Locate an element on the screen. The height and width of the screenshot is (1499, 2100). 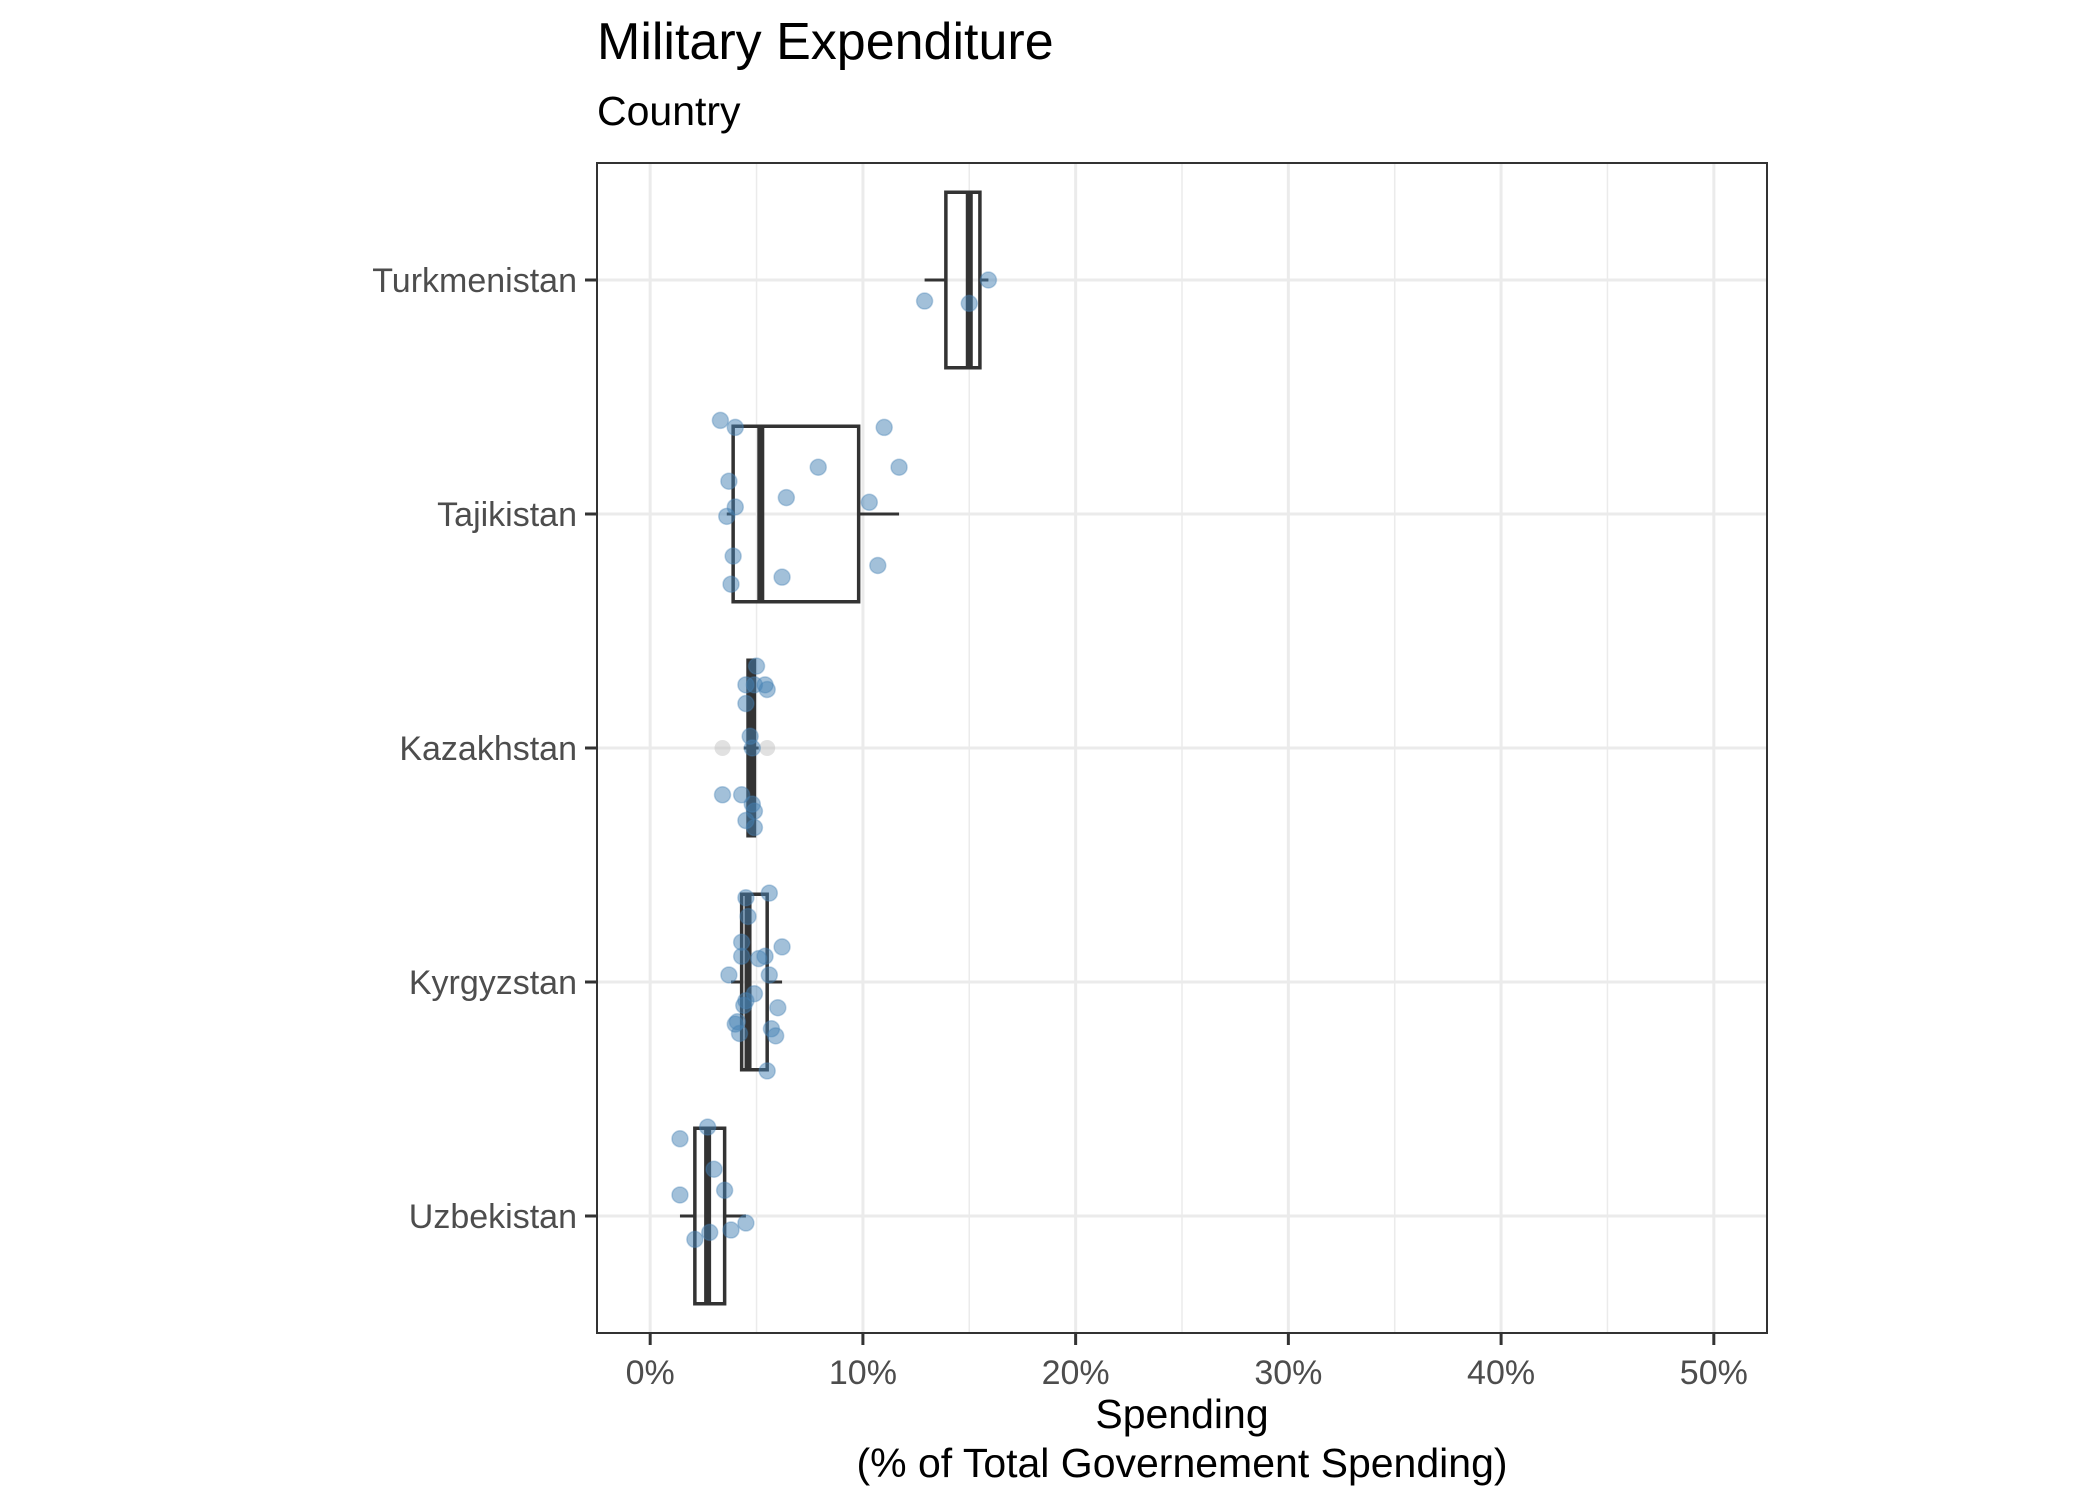
x-tick-label: 0% is located at coordinates (650, 1373).